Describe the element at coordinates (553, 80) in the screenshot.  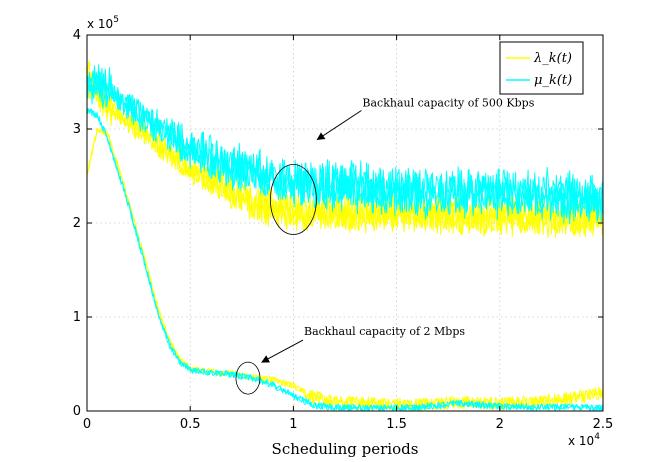
I see `legend-label-mu: μ_k(t)` at that location.